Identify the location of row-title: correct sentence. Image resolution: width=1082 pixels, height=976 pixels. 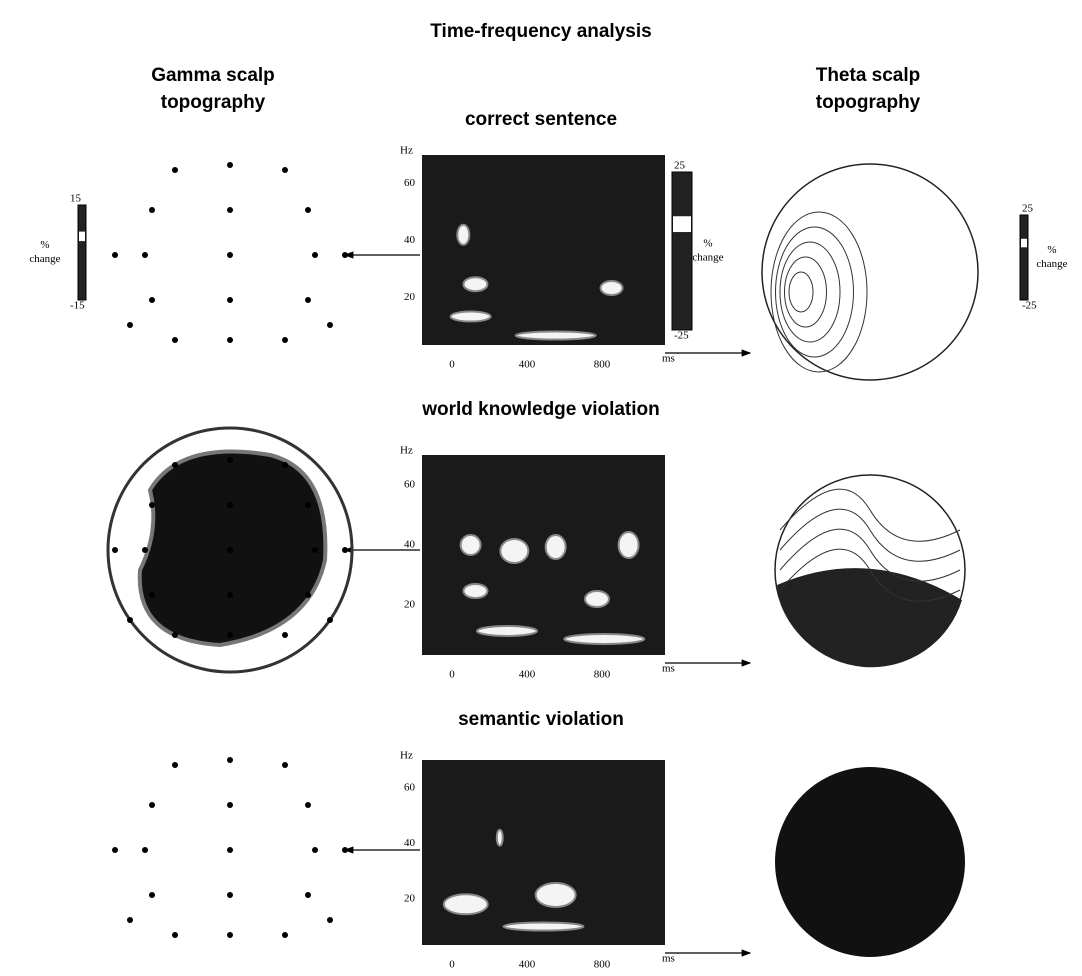
(541, 119).